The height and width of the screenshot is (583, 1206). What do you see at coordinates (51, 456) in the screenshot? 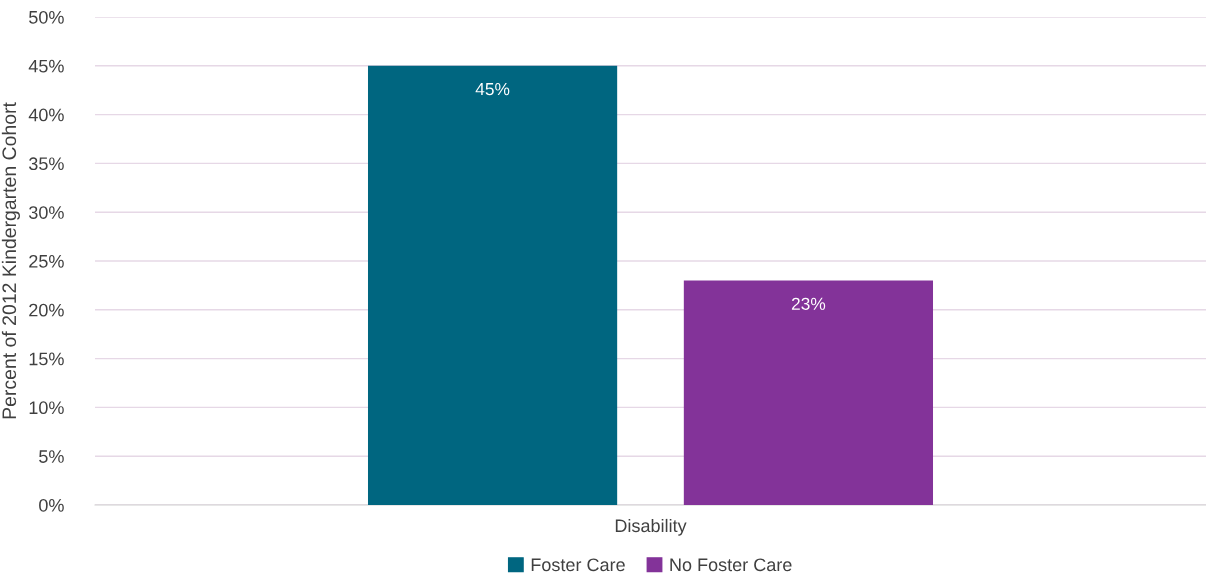
I see `y-tick-label: 5%` at bounding box center [51, 456].